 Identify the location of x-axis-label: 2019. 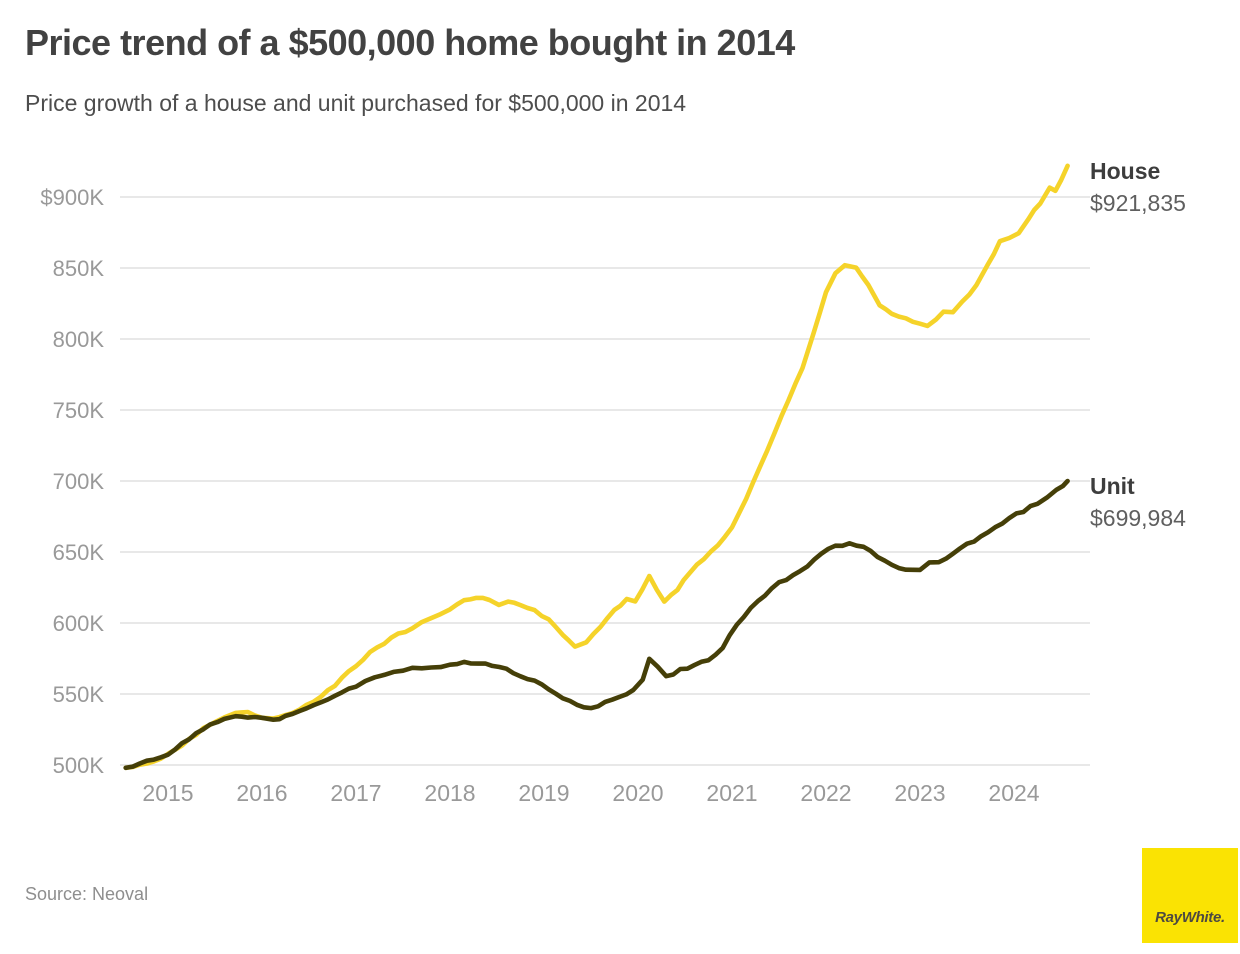
(543, 793).